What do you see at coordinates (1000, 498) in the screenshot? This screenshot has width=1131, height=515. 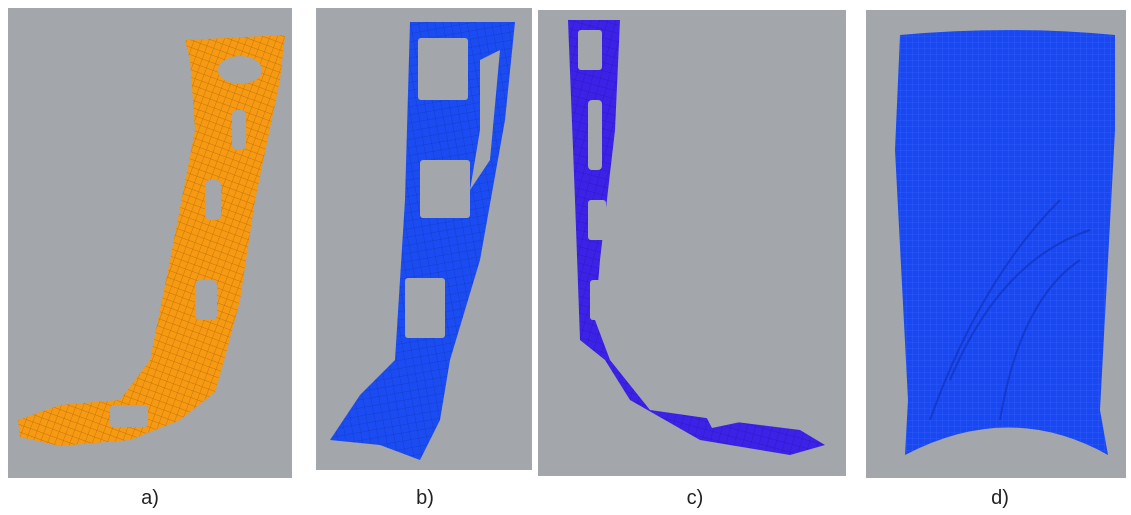 I see `panel-label: d)` at bounding box center [1000, 498].